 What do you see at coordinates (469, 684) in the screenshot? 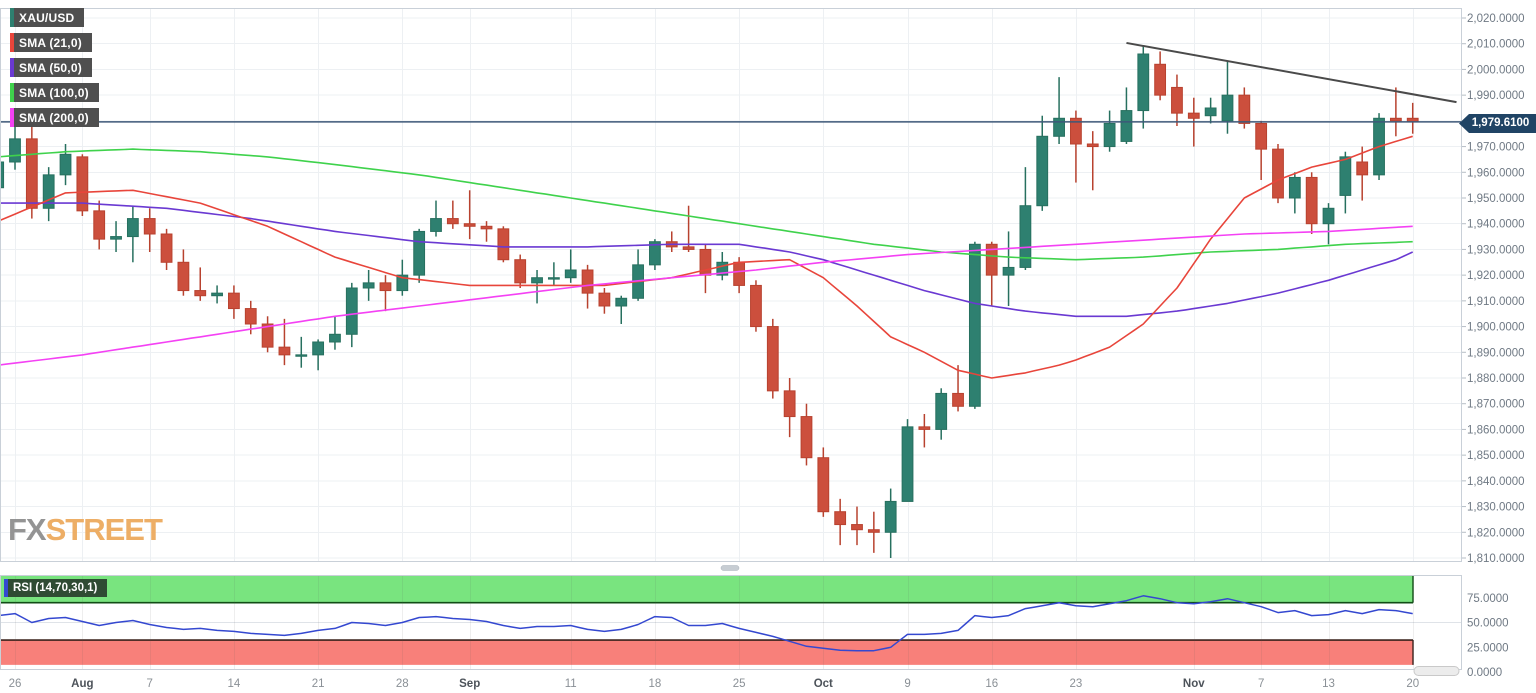
I see `x-axis-label: Sep` at bounding box center [469, 684].